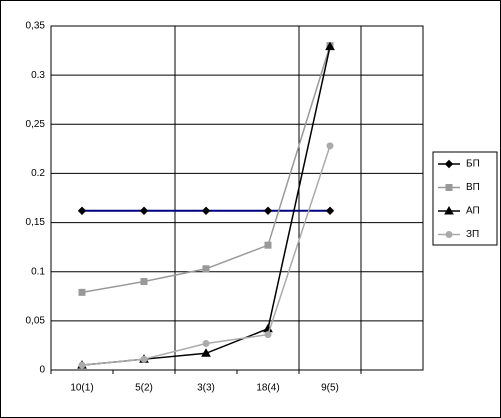 Image resolution: width=501 pixels, height=418 pixels. I want to click on y-tick-label: 0,25, so click(36, 124).